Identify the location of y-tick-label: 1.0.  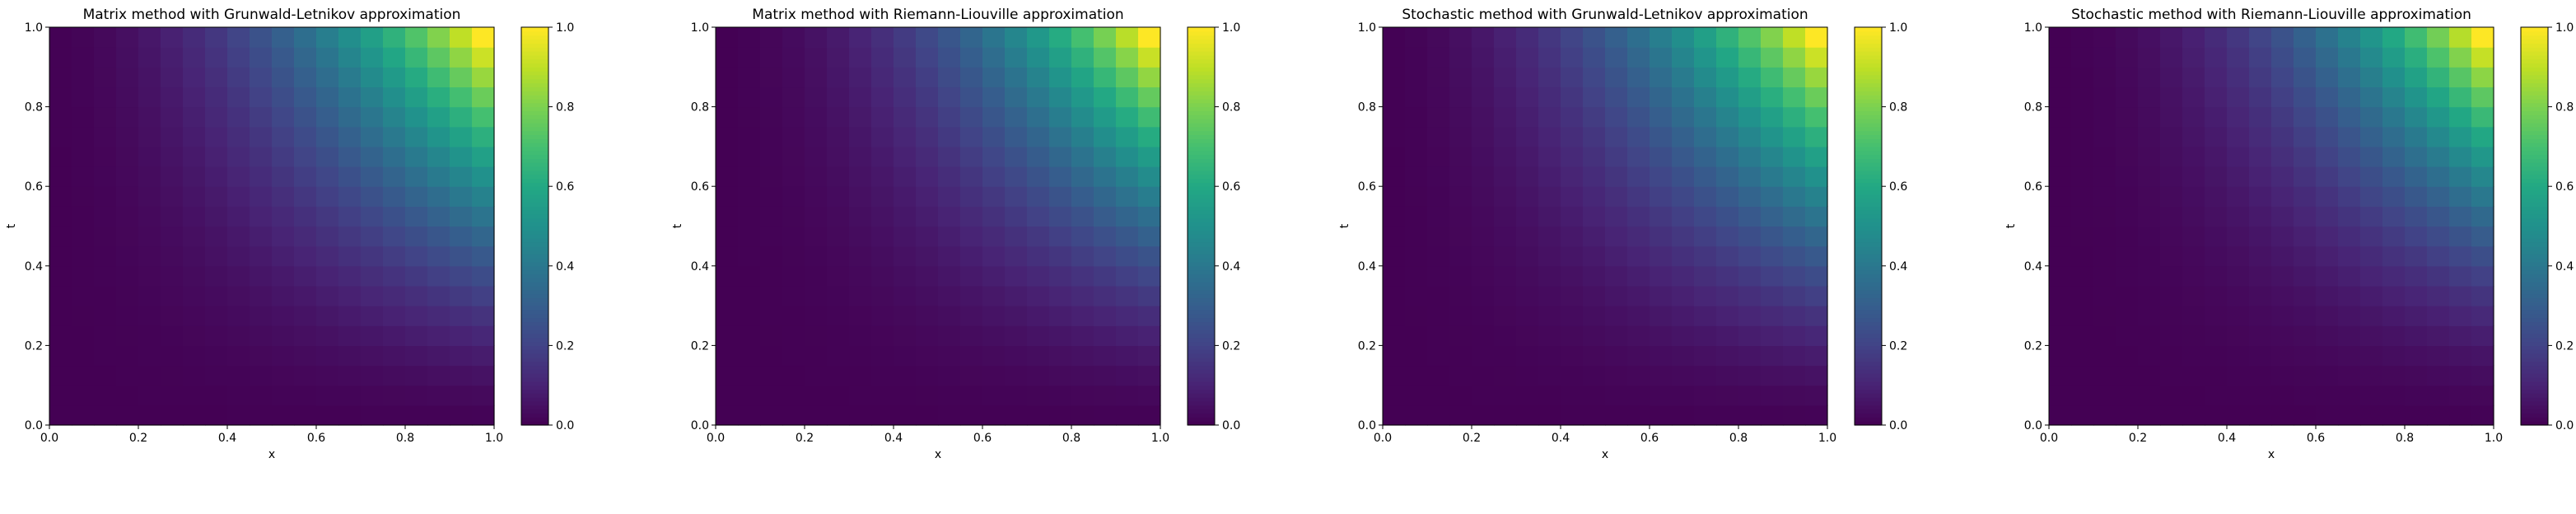
(34, 28).